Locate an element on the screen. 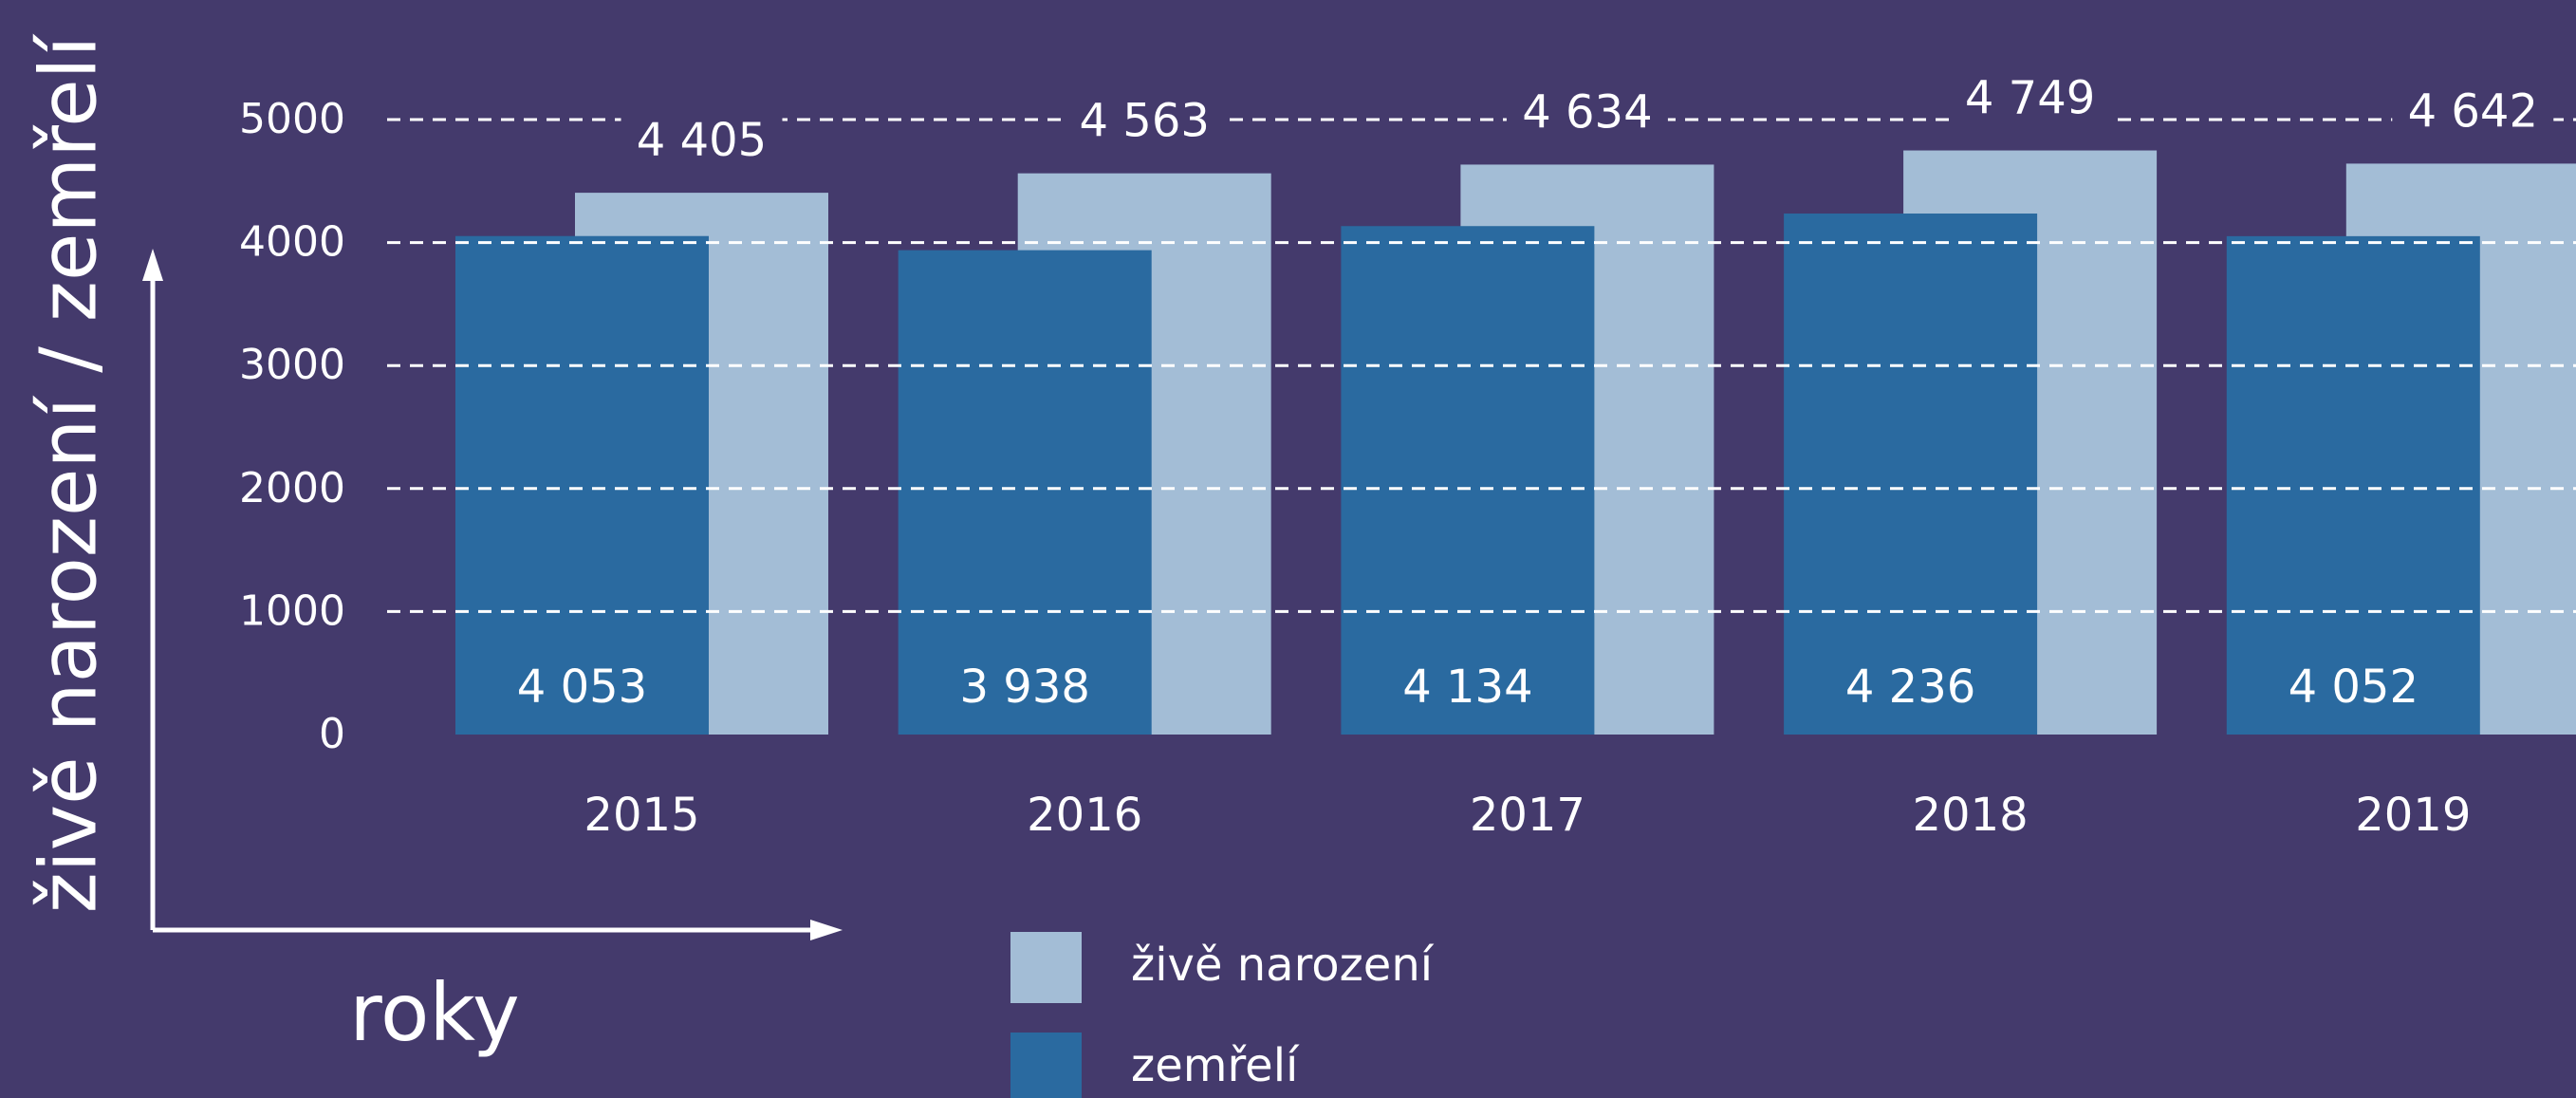 This screenshot has height=1098, width=2576. value-label: 4 563 is located at coordinates (1144, 121).